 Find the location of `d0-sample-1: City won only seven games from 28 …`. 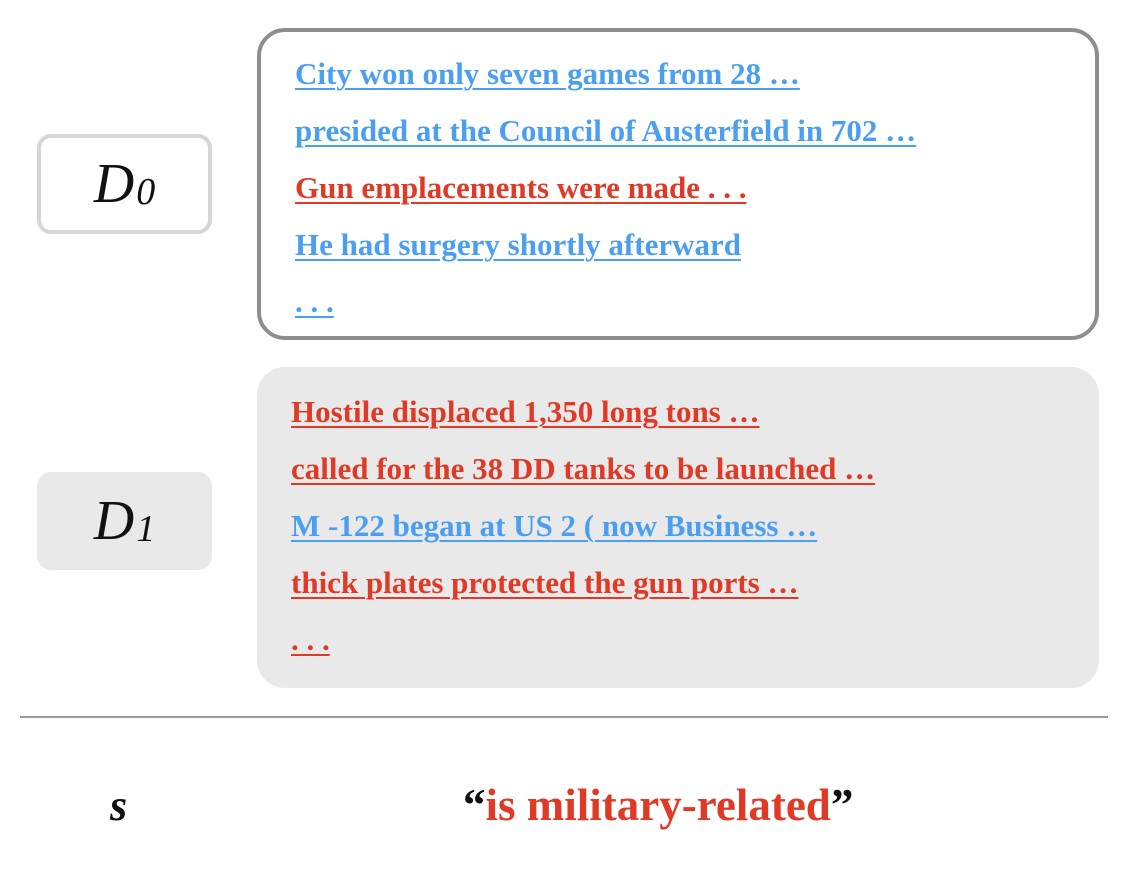

d0-sample-1: City won only seven games from 28 … is located at coordinates (547, 73).